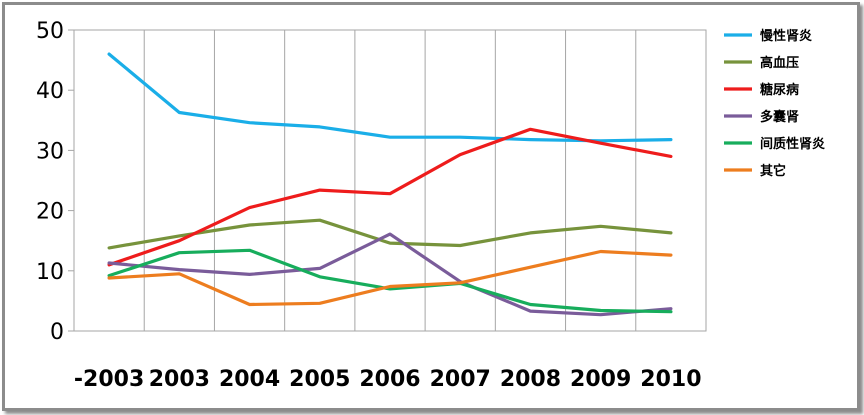 The image size is (864, 415). I want to click on x-tick-label: 2003, so click(179, 379).